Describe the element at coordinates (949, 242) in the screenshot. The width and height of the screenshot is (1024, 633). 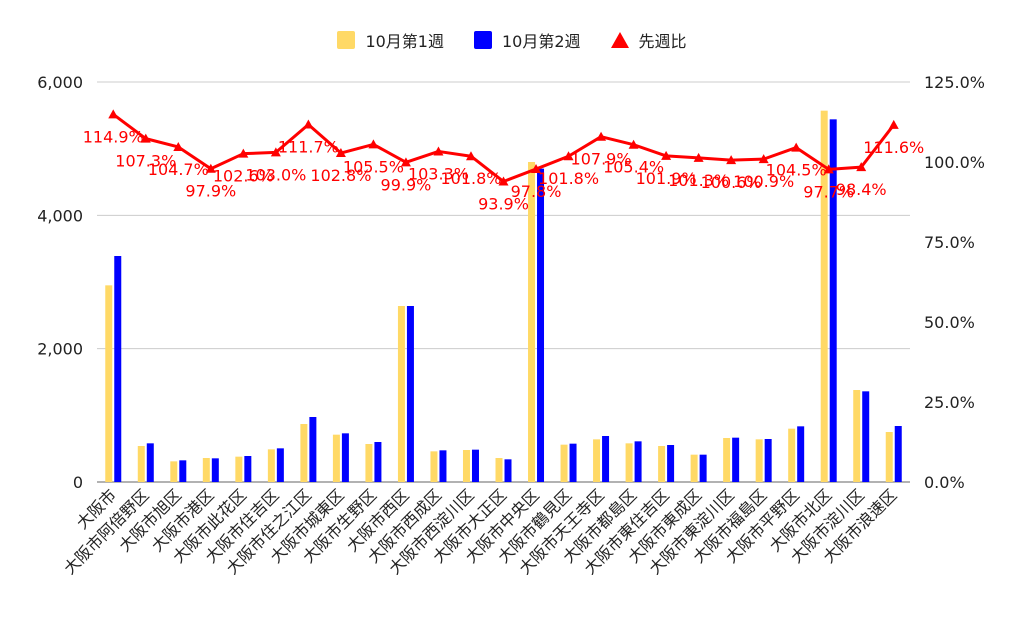
I see `y-right-tick-label: 75.0%` at that location.